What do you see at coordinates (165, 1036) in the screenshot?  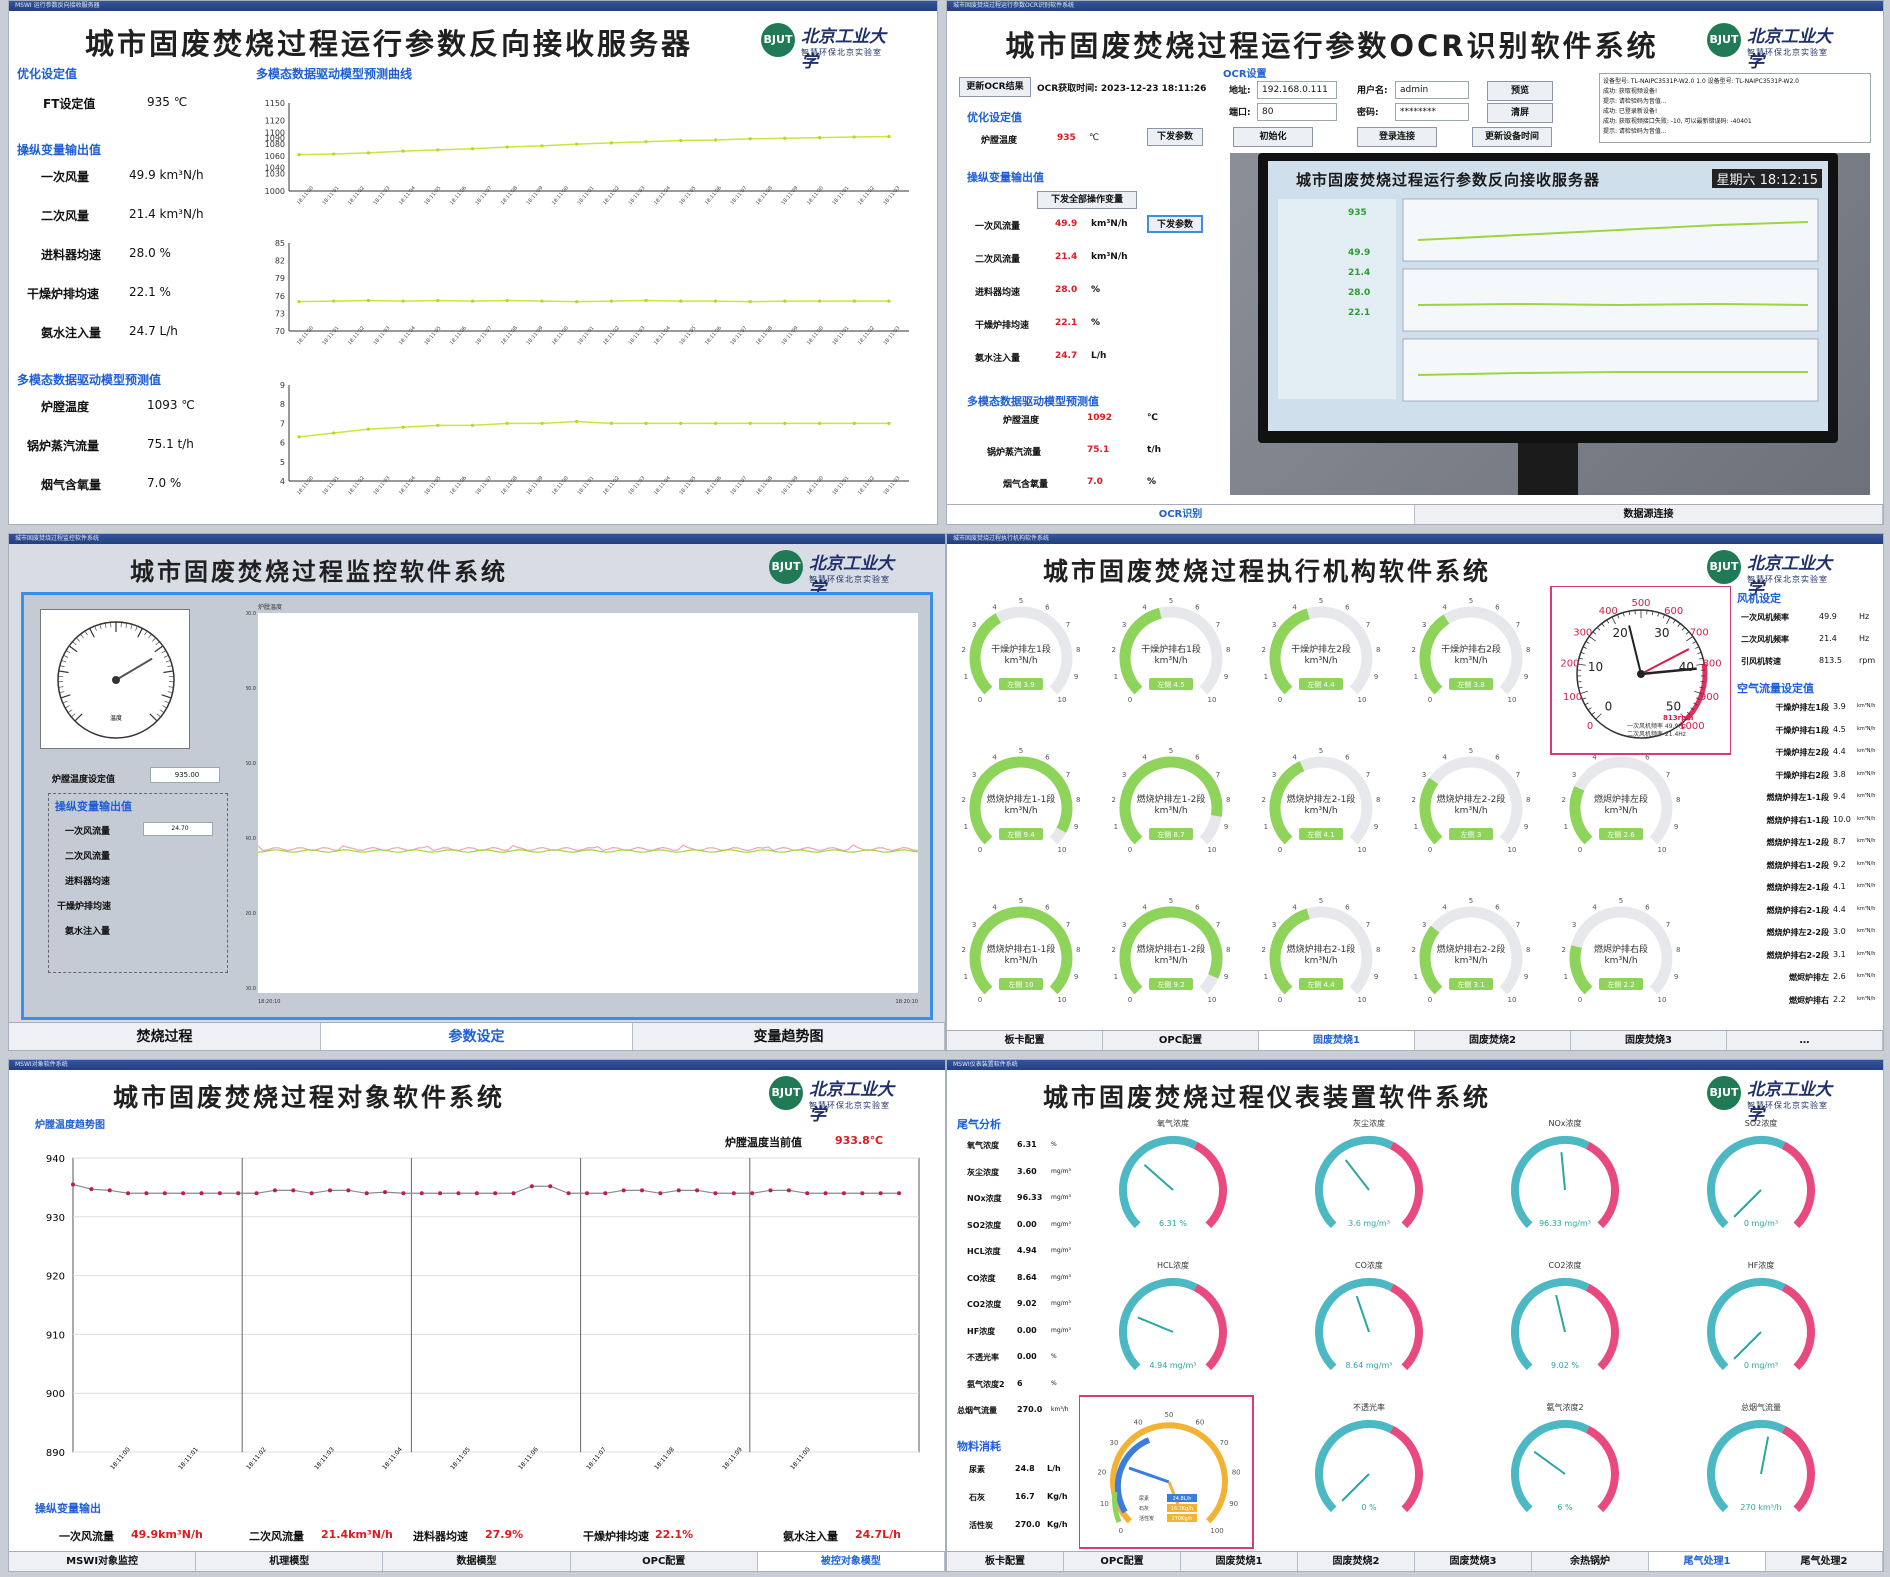 I see `tab-0: 焚烧过程` at bounding box center [165, 1036].